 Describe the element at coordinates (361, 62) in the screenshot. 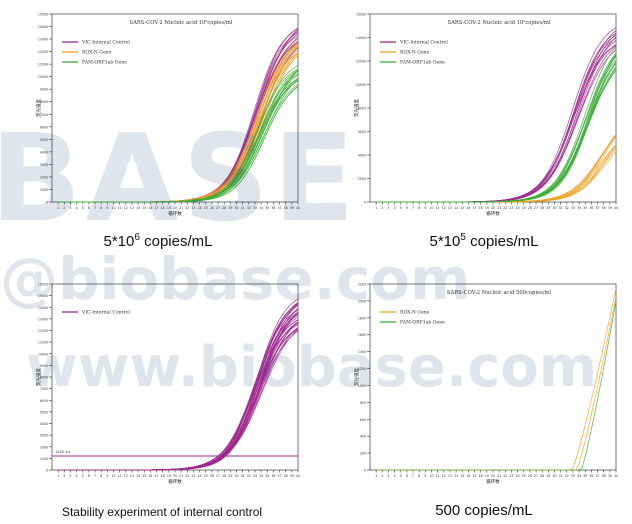

I see `y-tick-label: 12000` at that location.